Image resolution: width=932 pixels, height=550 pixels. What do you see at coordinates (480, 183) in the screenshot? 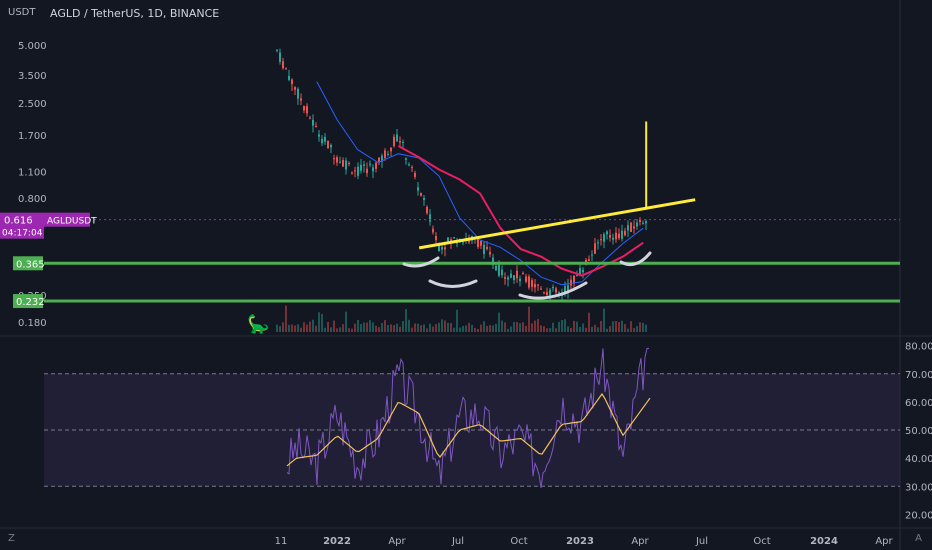
I see `ma-fast-line` at bounding box center [480, 183].